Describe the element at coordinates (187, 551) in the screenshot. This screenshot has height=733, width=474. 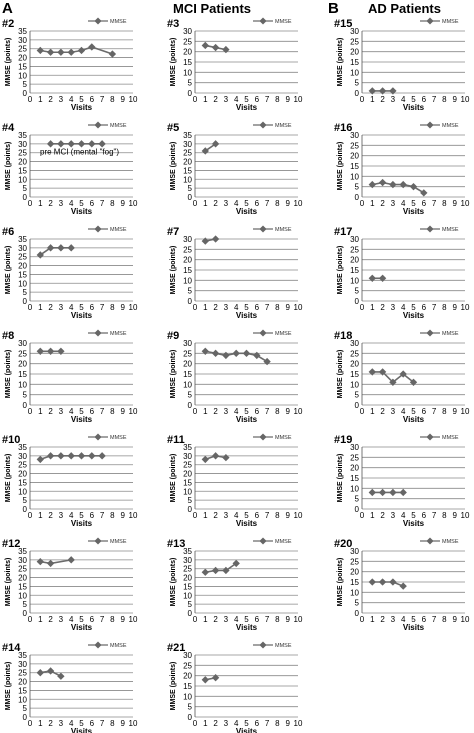
I see `y-tick-label: 35` at that location.